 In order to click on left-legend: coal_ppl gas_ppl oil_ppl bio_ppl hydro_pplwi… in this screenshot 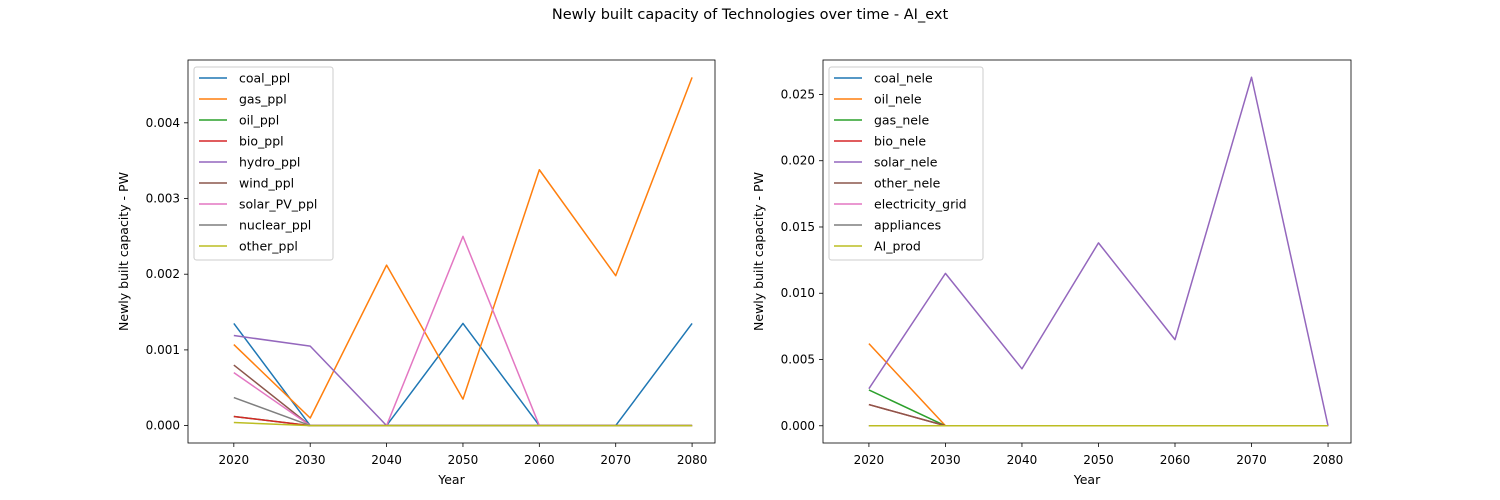, I will do `click(263, 163)`.